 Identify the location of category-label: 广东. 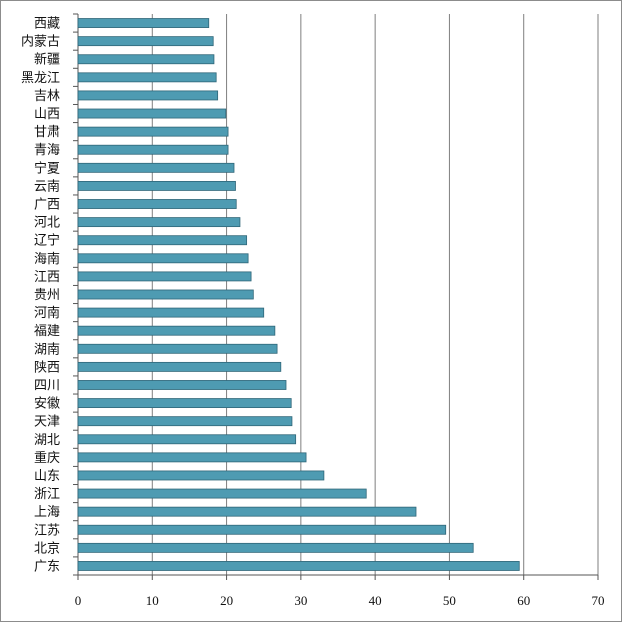
(47, 566).